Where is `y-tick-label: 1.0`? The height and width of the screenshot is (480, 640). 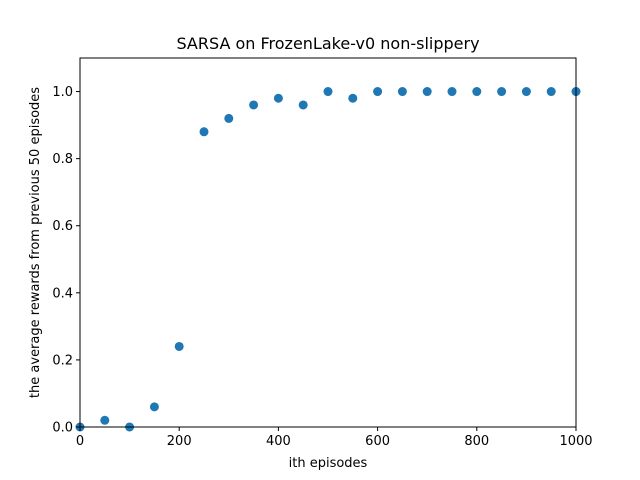 y-tick-label: 1.0 is located at coordinates (62, 92).